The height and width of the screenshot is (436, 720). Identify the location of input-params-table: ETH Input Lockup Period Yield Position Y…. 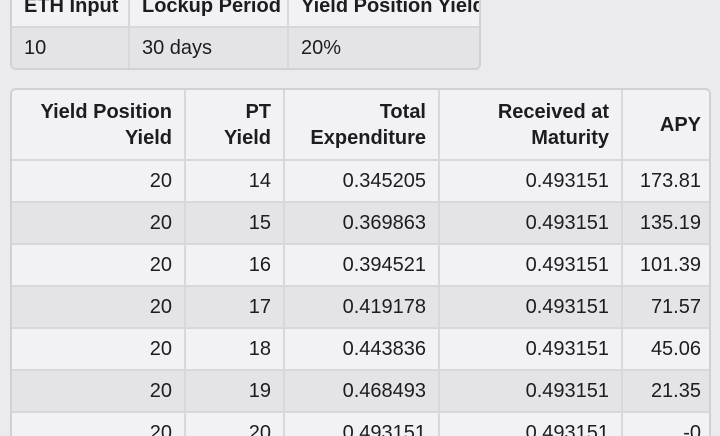
(245, 35).